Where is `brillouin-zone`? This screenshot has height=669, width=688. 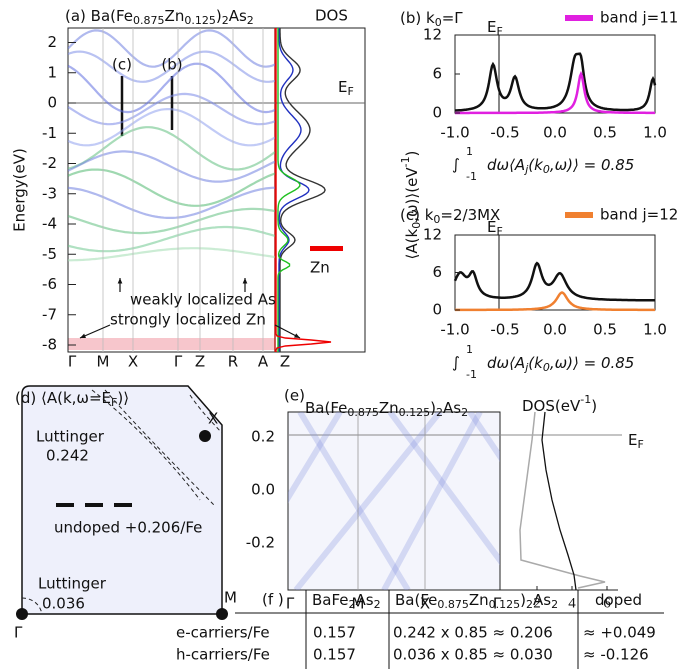 brillouin-zone is located at coordinates (122, 500).